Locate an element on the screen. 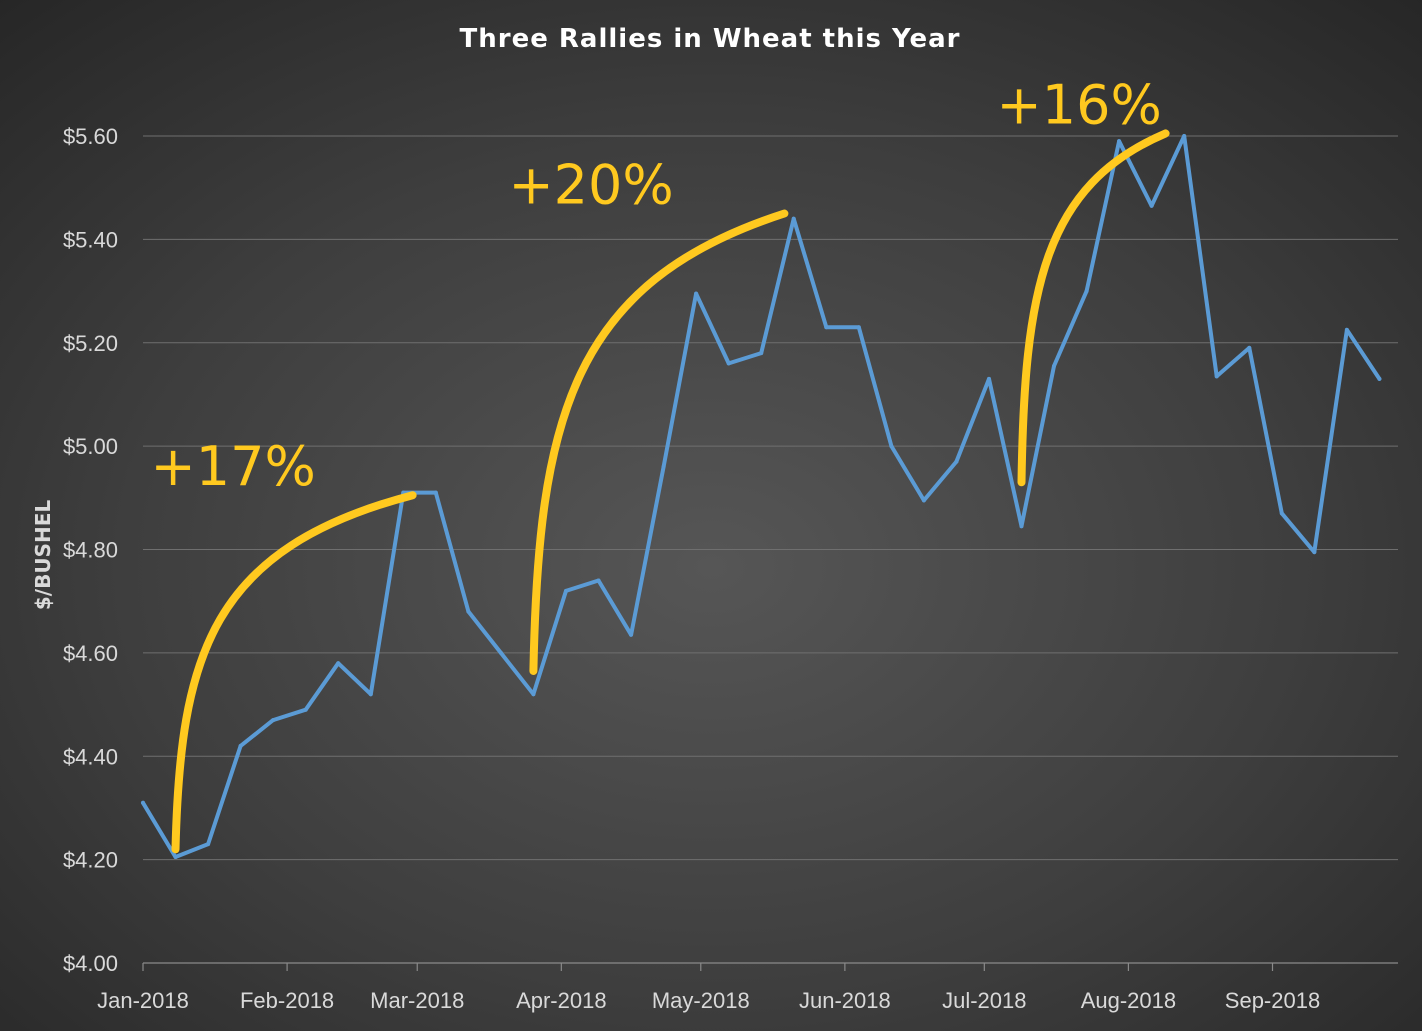 The width and height of the screenshot is (1422, 1031). x-tick-label: Apr-2018 is located at coordinates (561, 1000).